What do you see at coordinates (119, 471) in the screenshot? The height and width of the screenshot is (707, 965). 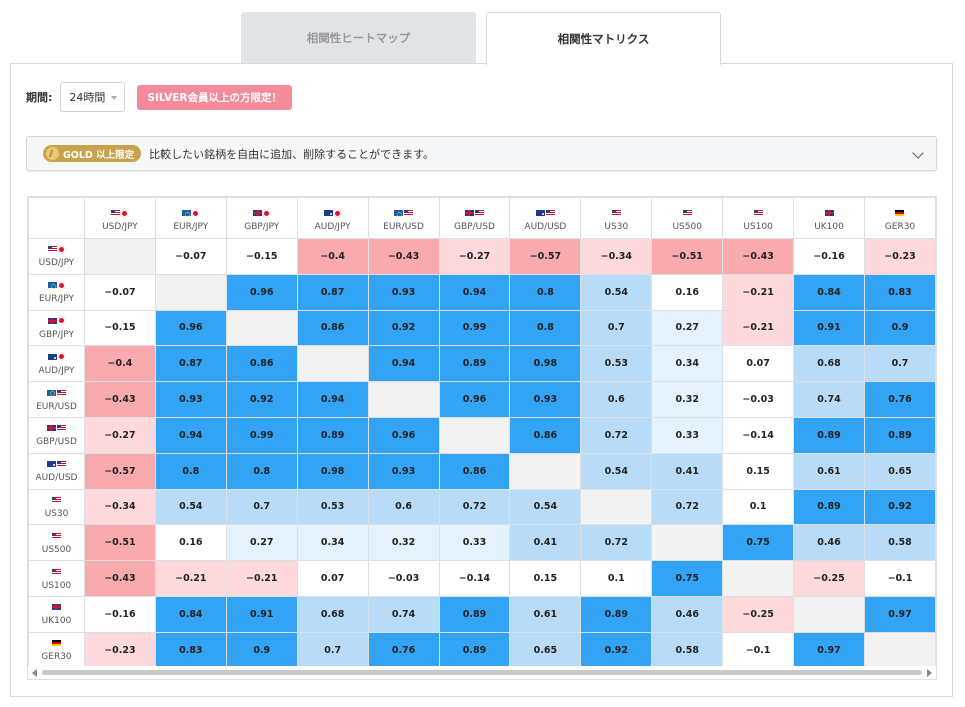 I see `correlation-cell: −0.57` at bounding box center [119, 471].